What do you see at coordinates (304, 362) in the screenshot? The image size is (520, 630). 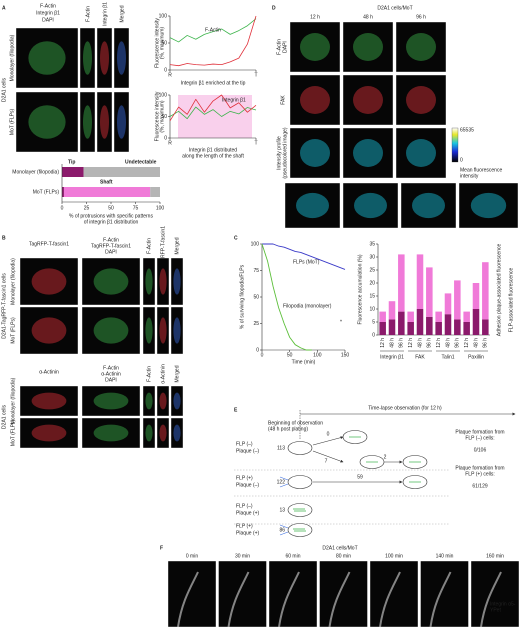 I see `x-axis-label: Time (min)` at bounding box center [304, 362].